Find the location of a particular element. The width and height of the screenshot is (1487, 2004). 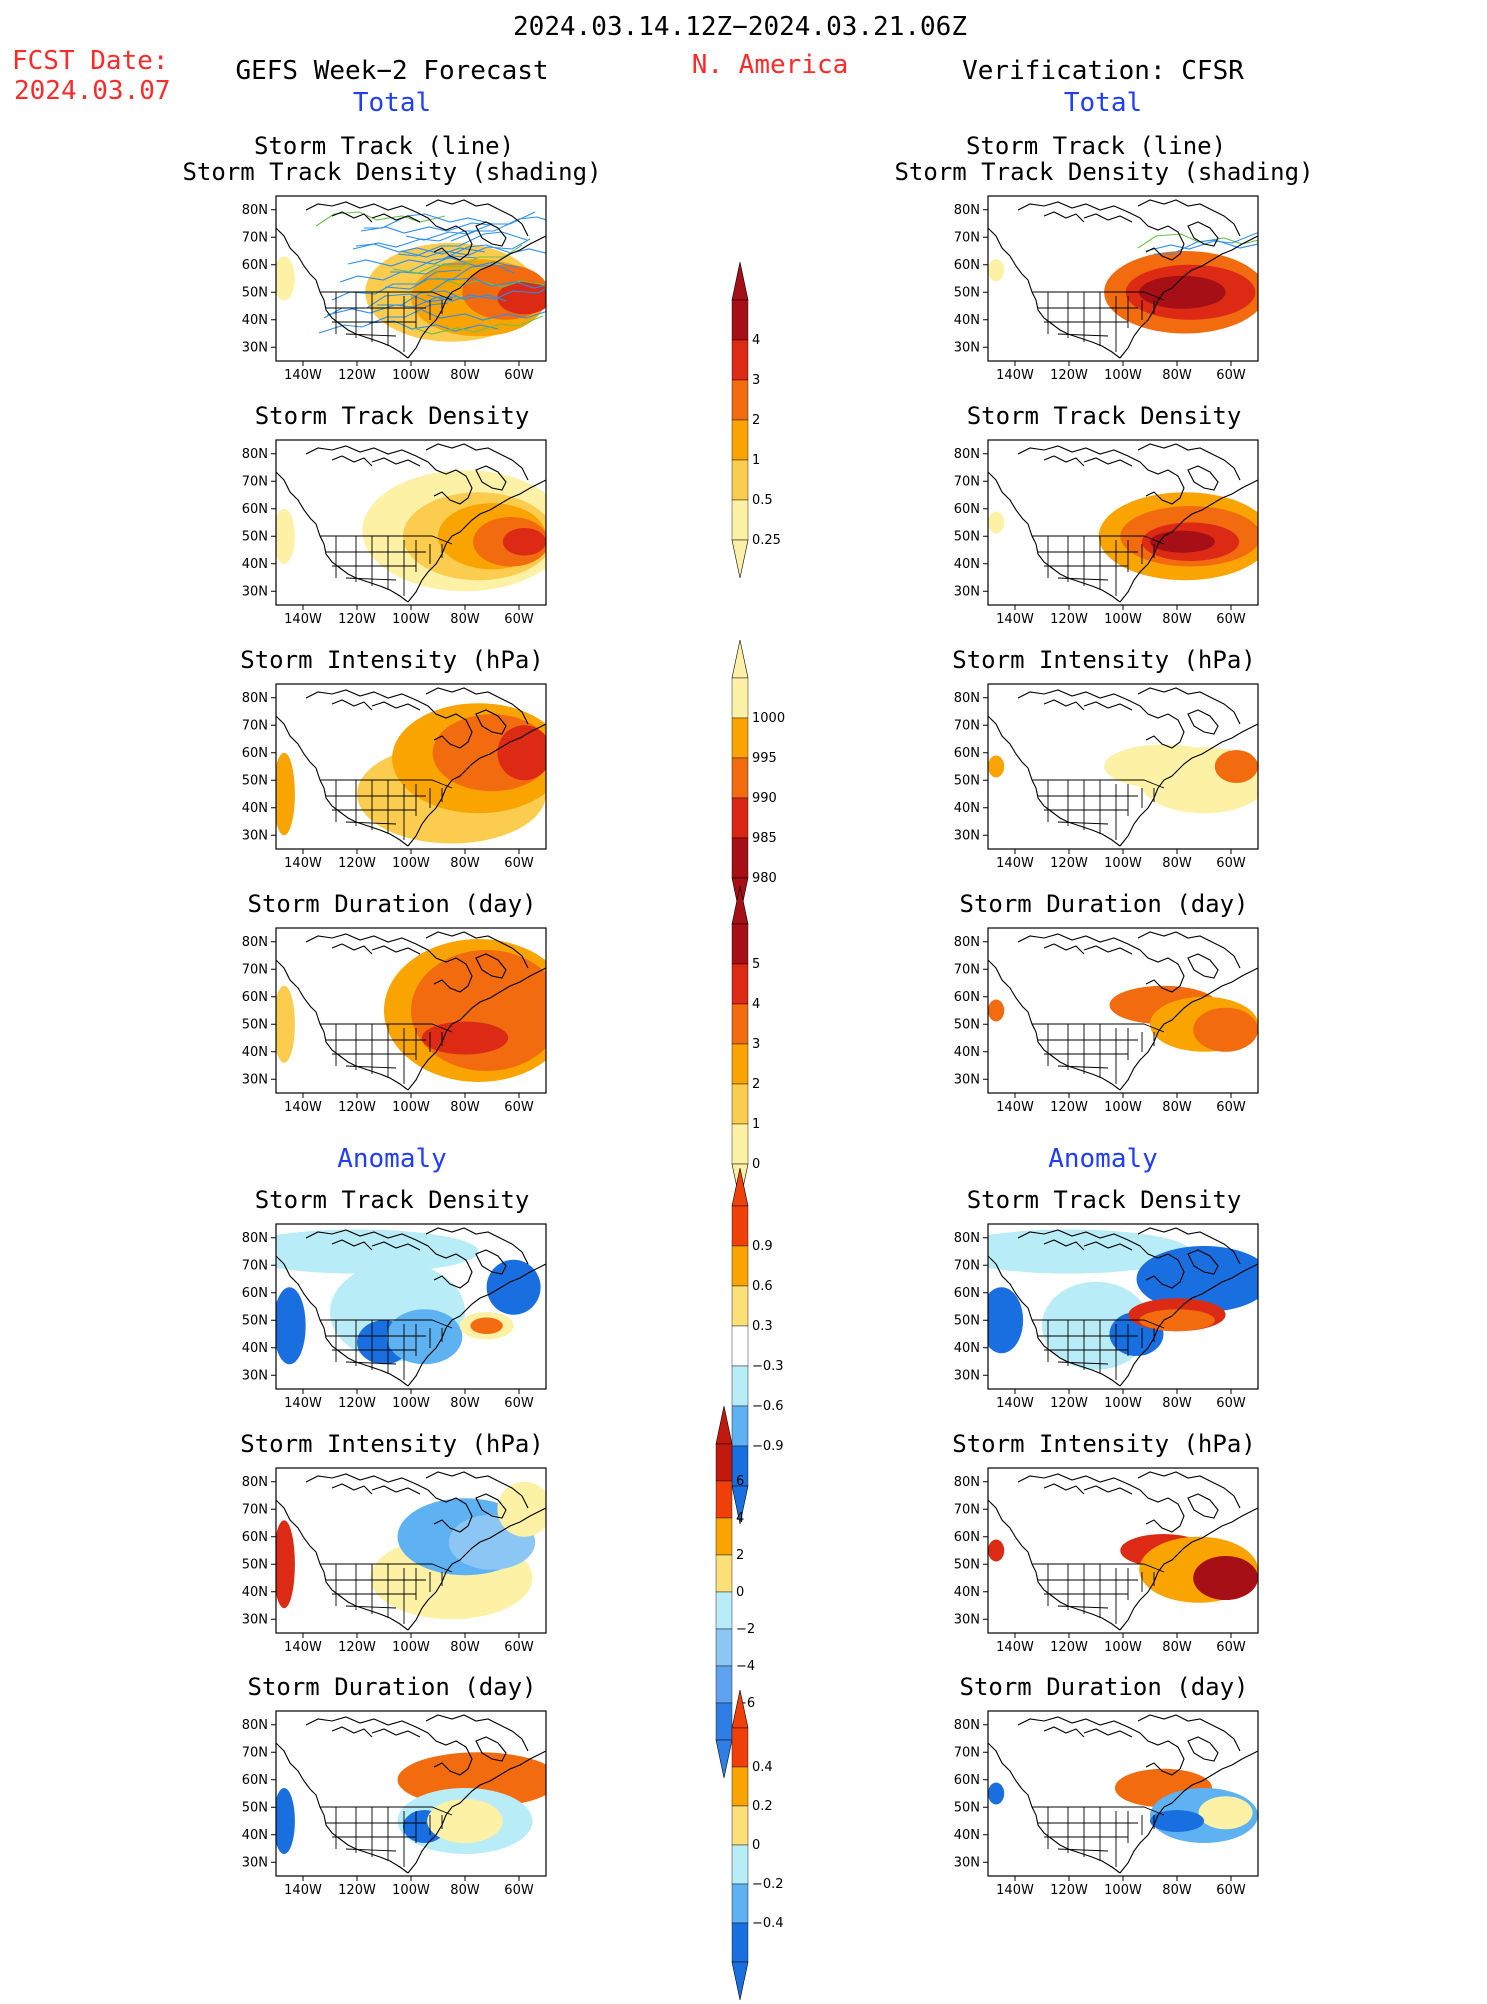

map-right-anom-density: 80N 70N 60N 50N 40N 30N 140W 120W 100W 80W 60W is located at coordinates (1104, 1319).